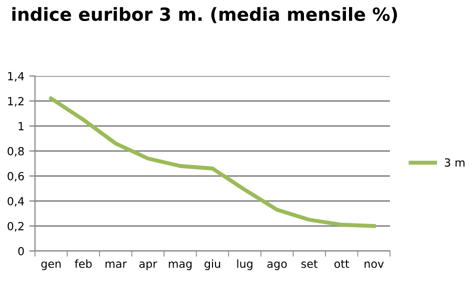 Image resolution: width=476 pixels, height=283 pixels. Describe the element at coordinates (309, 264) in the screenshot. I see `x-tick-label: set` at that location.